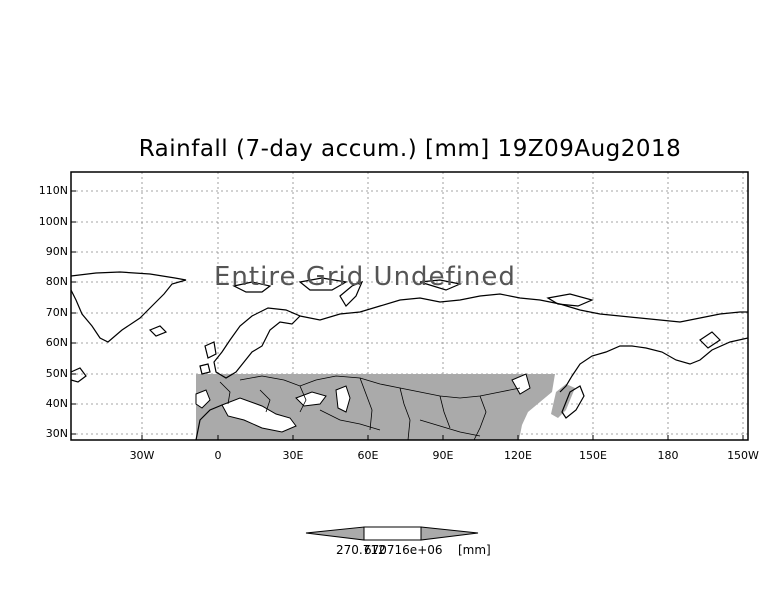  Describe the element at coordinates (56, 312) in the screenshot. I see `lat-label: 70N` at that location.